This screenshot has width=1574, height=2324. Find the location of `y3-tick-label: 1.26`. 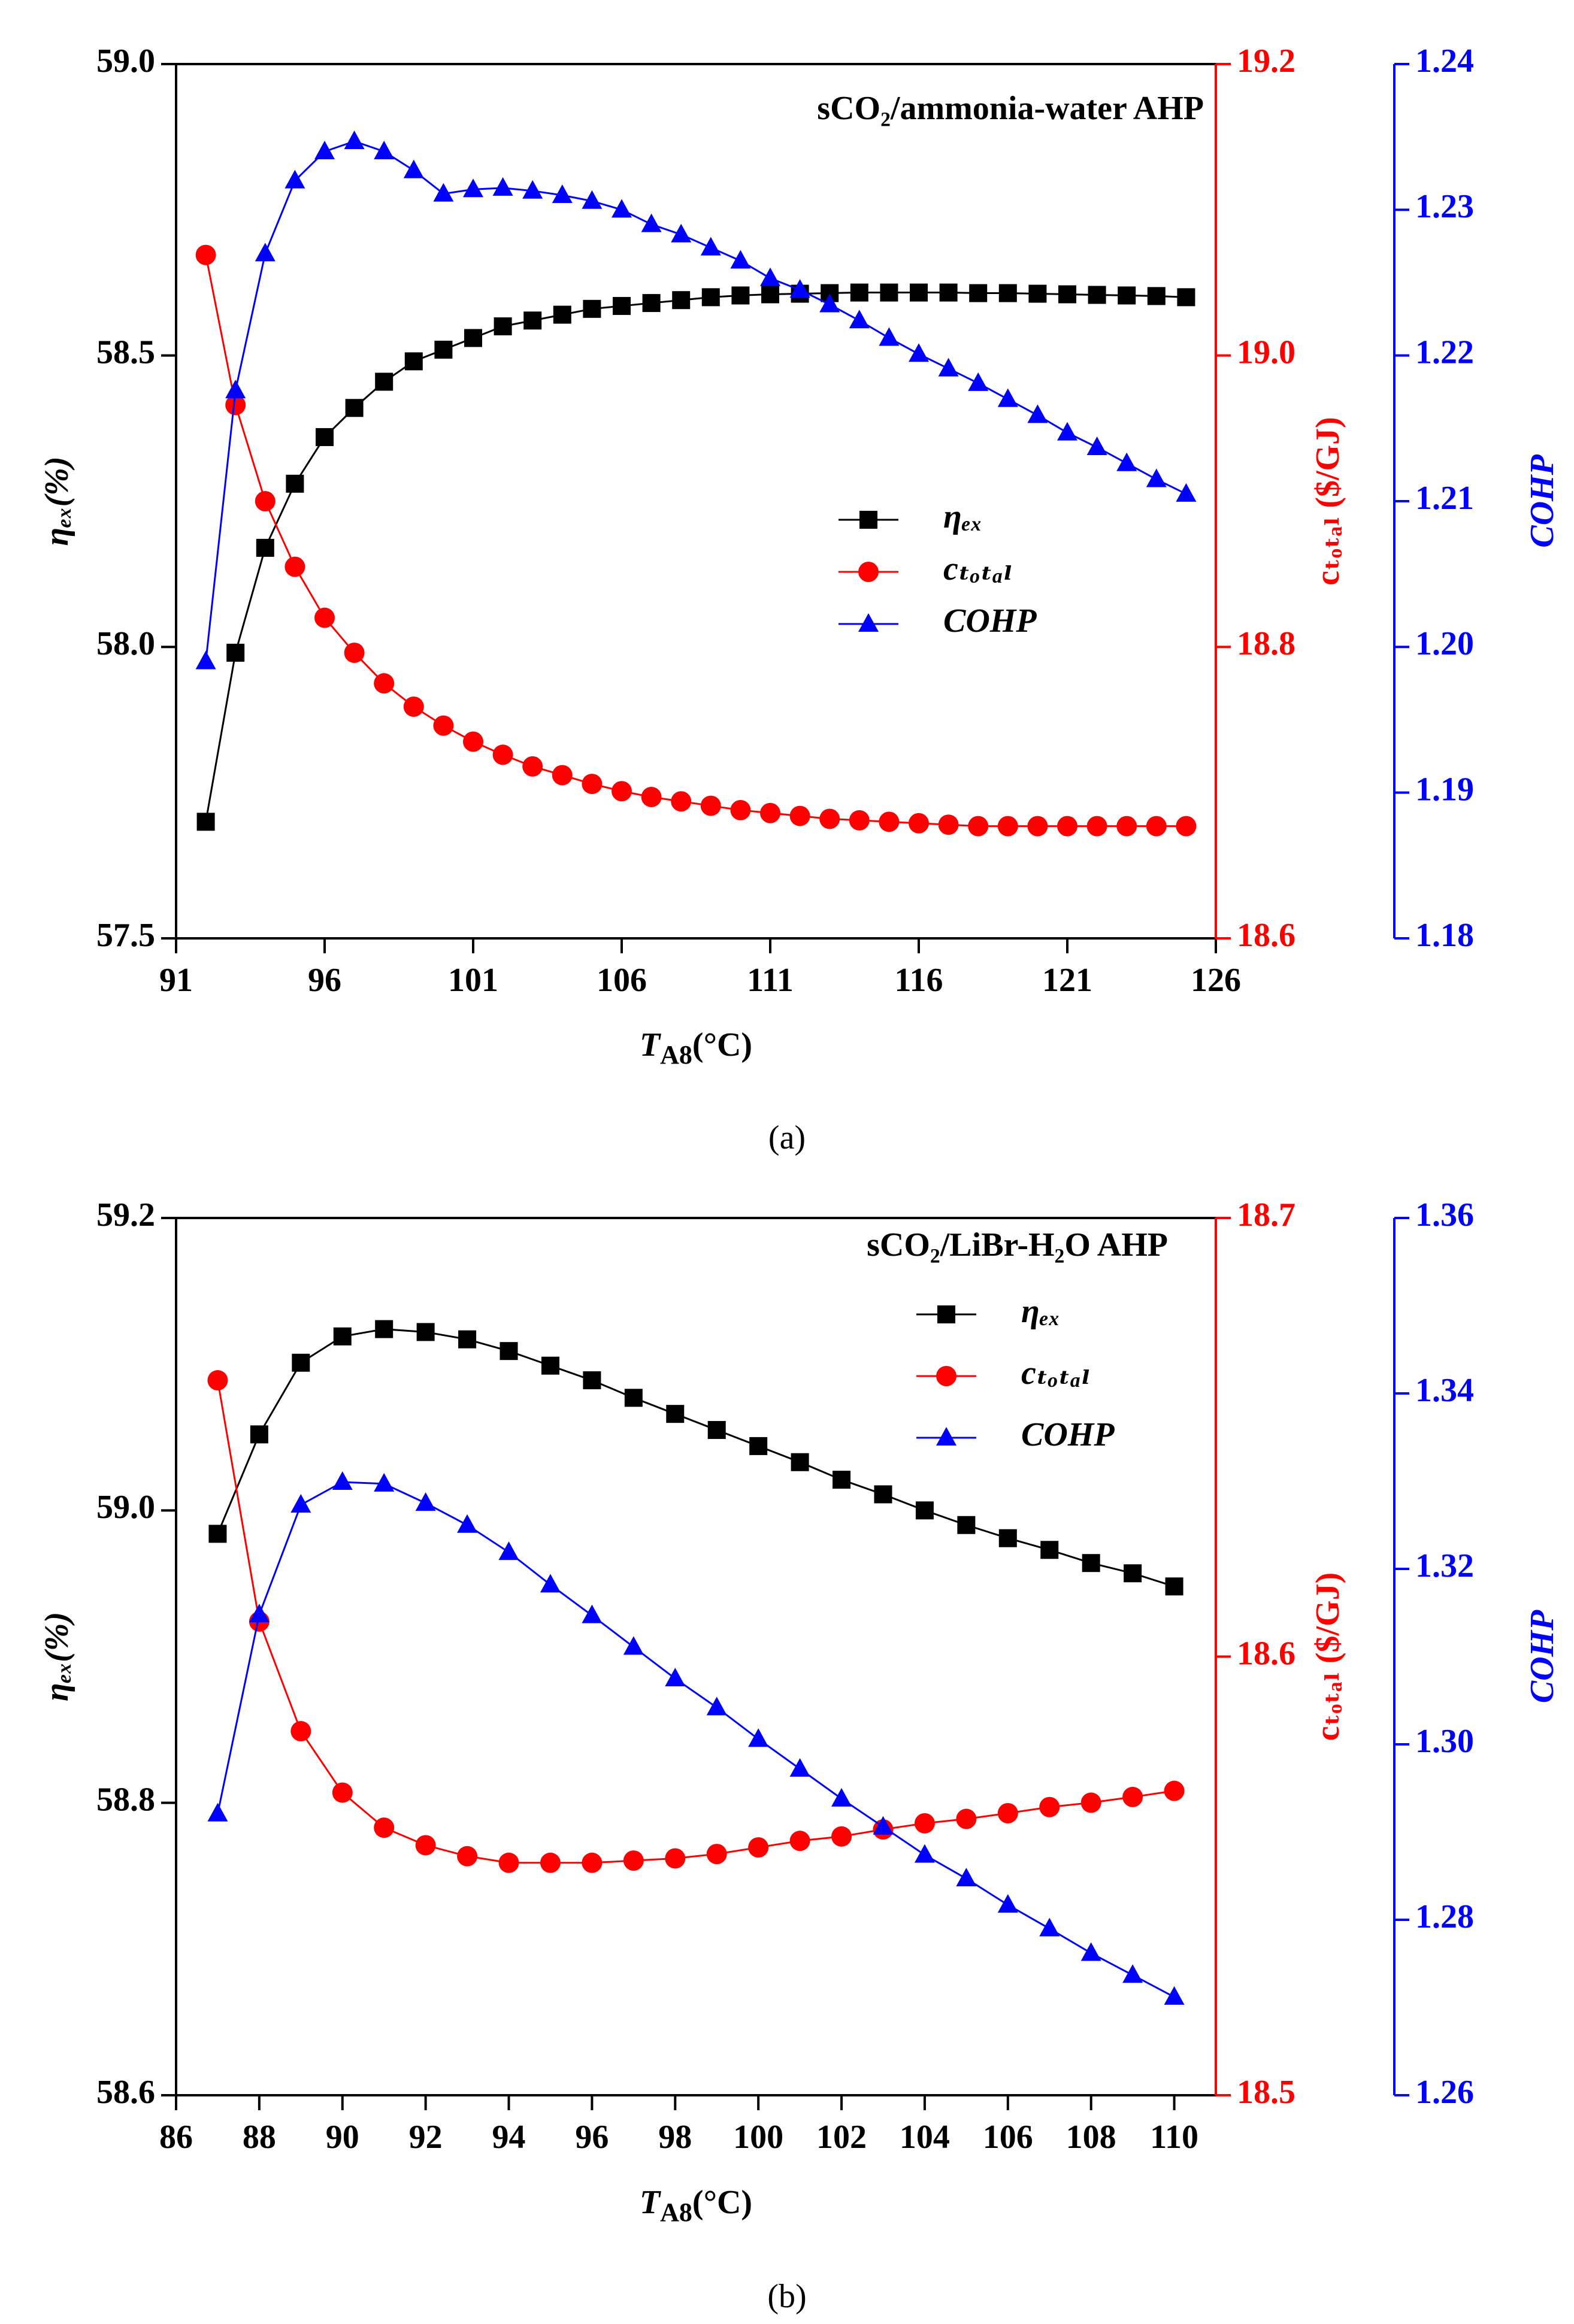

y3-tick-label: 1.26 is located at coordinates (1444, 2092).